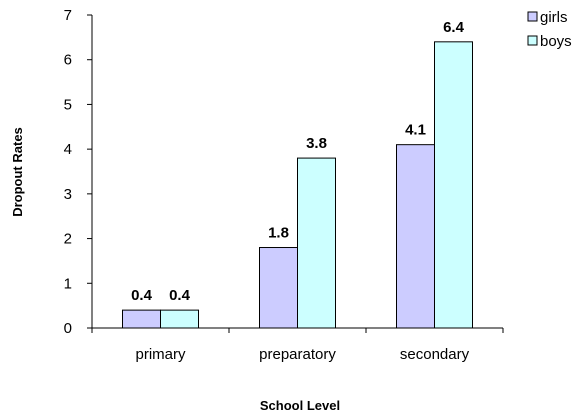 This screenshot has height=415, width=582. I want to click on y-axis-title: Dropout Rates, so click(17, 172).